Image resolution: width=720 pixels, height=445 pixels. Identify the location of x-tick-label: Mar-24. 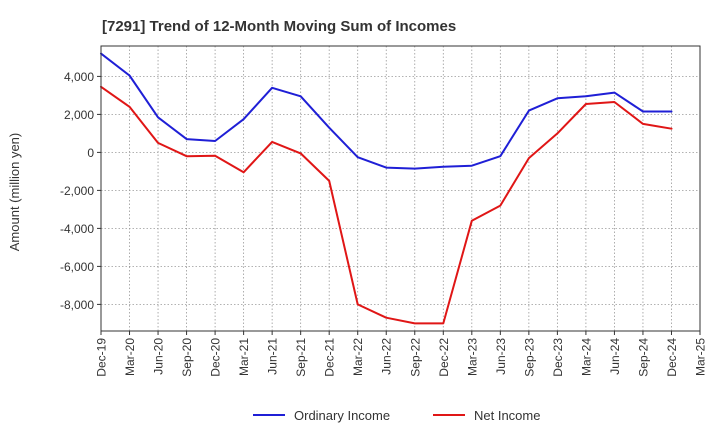
(586, 357).